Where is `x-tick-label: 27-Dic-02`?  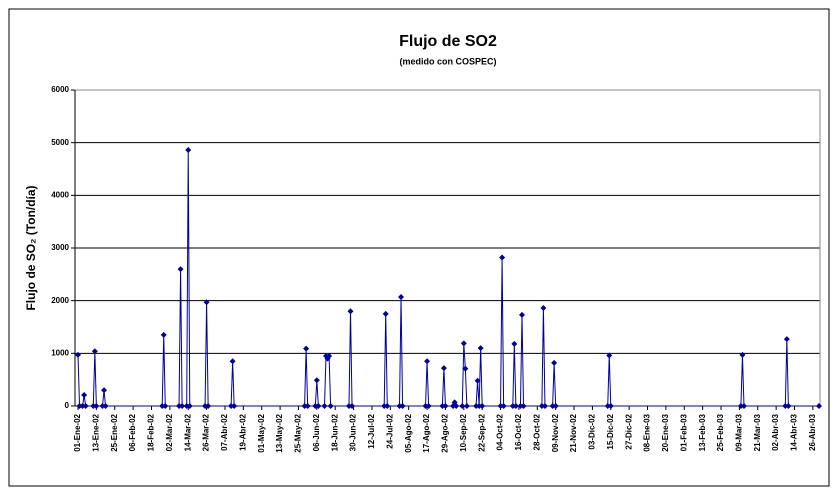 x-tick-label: 27-Dic-02 is located at coordinates (628, 431).